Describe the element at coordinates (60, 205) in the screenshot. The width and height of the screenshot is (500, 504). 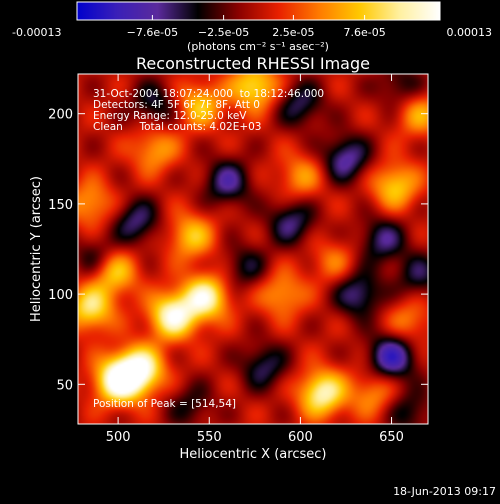
I see `y-tick-label: 150` at that location.